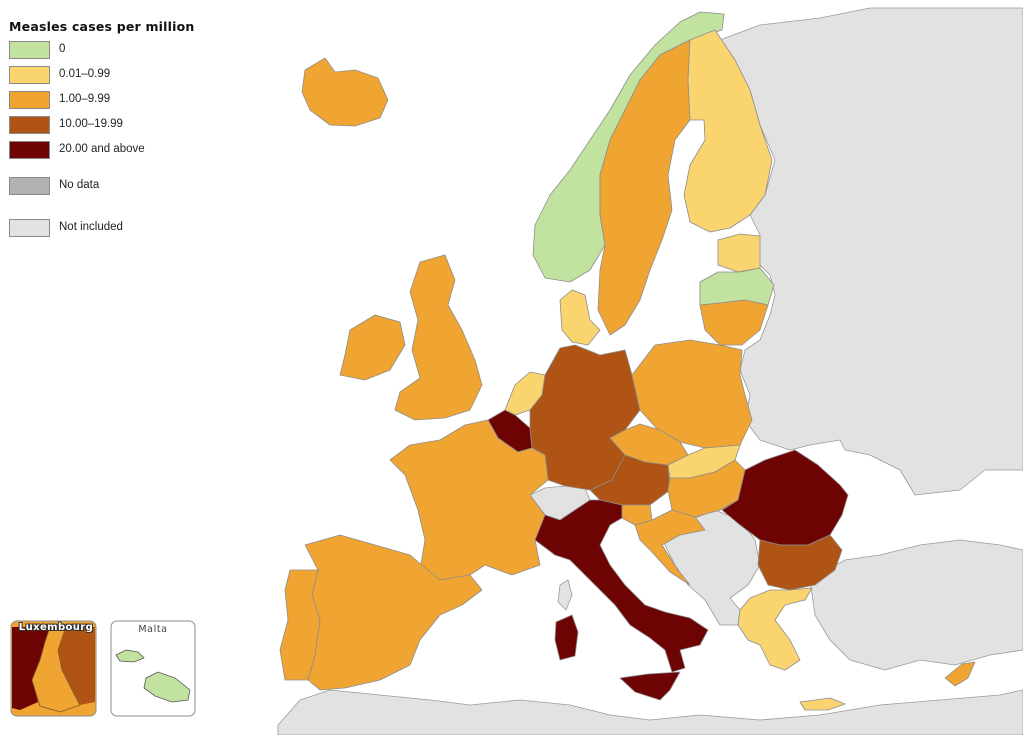  Describe the element at coordinates (85, 99) in the screenshot. I see `legend-label: 1.00–9.99` at that location.